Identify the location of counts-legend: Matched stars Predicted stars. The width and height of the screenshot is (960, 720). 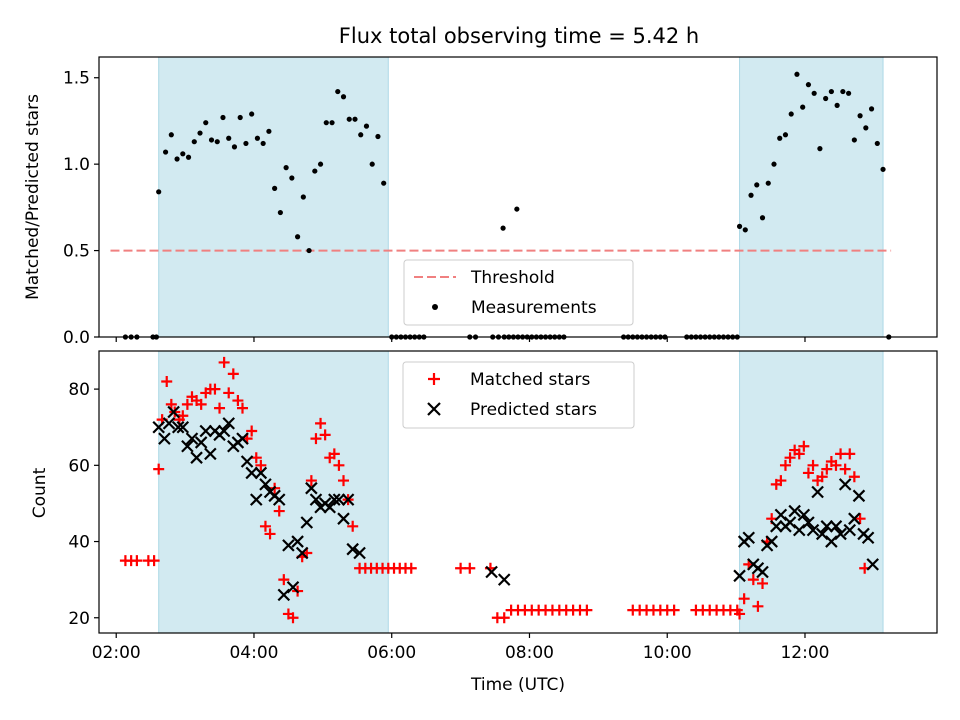
(518, 395).